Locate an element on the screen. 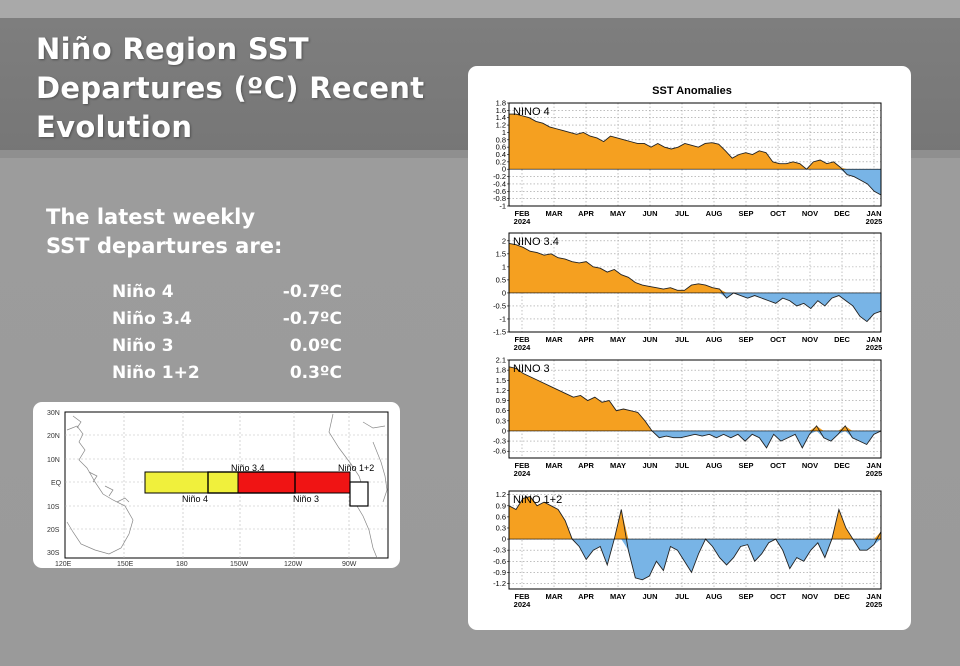 This screenshot has height=666, width=960. y-tick-label: -1.2 is located at coordinates (499, 583).